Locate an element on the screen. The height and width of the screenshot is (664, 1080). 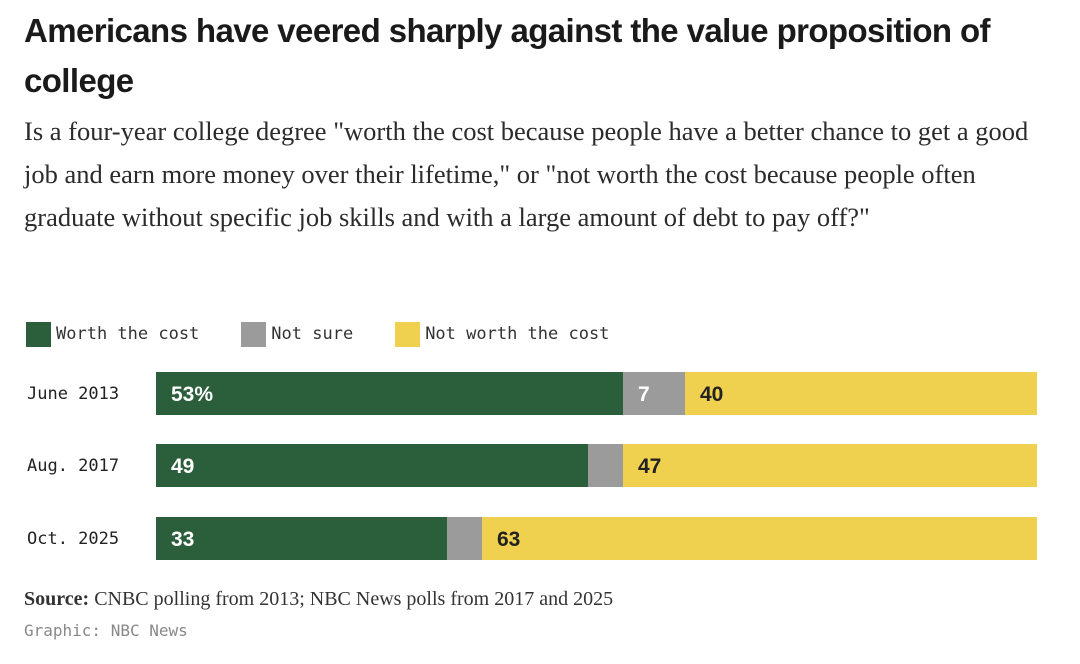
data-label-not-sure: 7 is located at coordinates (644, 394).